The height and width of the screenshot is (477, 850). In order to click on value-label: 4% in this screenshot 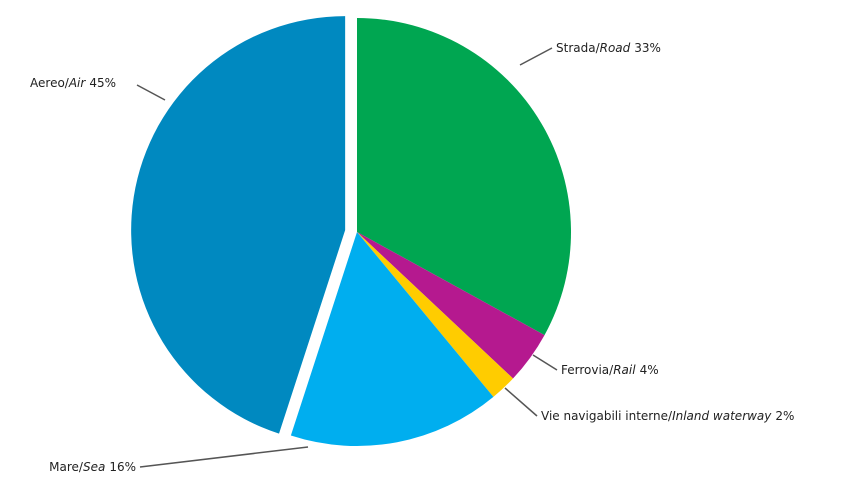, I will do `click(649, 370)`.